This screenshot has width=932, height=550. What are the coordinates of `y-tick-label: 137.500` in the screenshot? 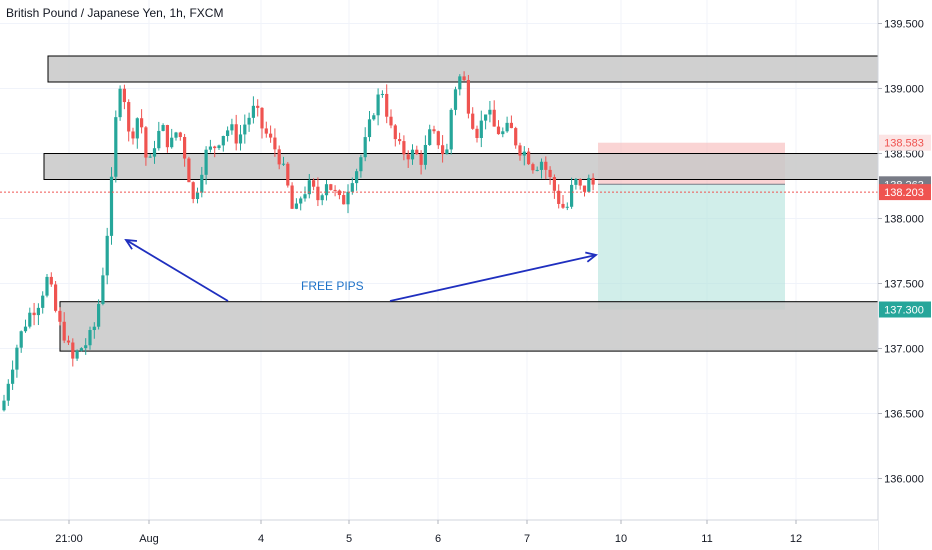 It's located at (904, 285).